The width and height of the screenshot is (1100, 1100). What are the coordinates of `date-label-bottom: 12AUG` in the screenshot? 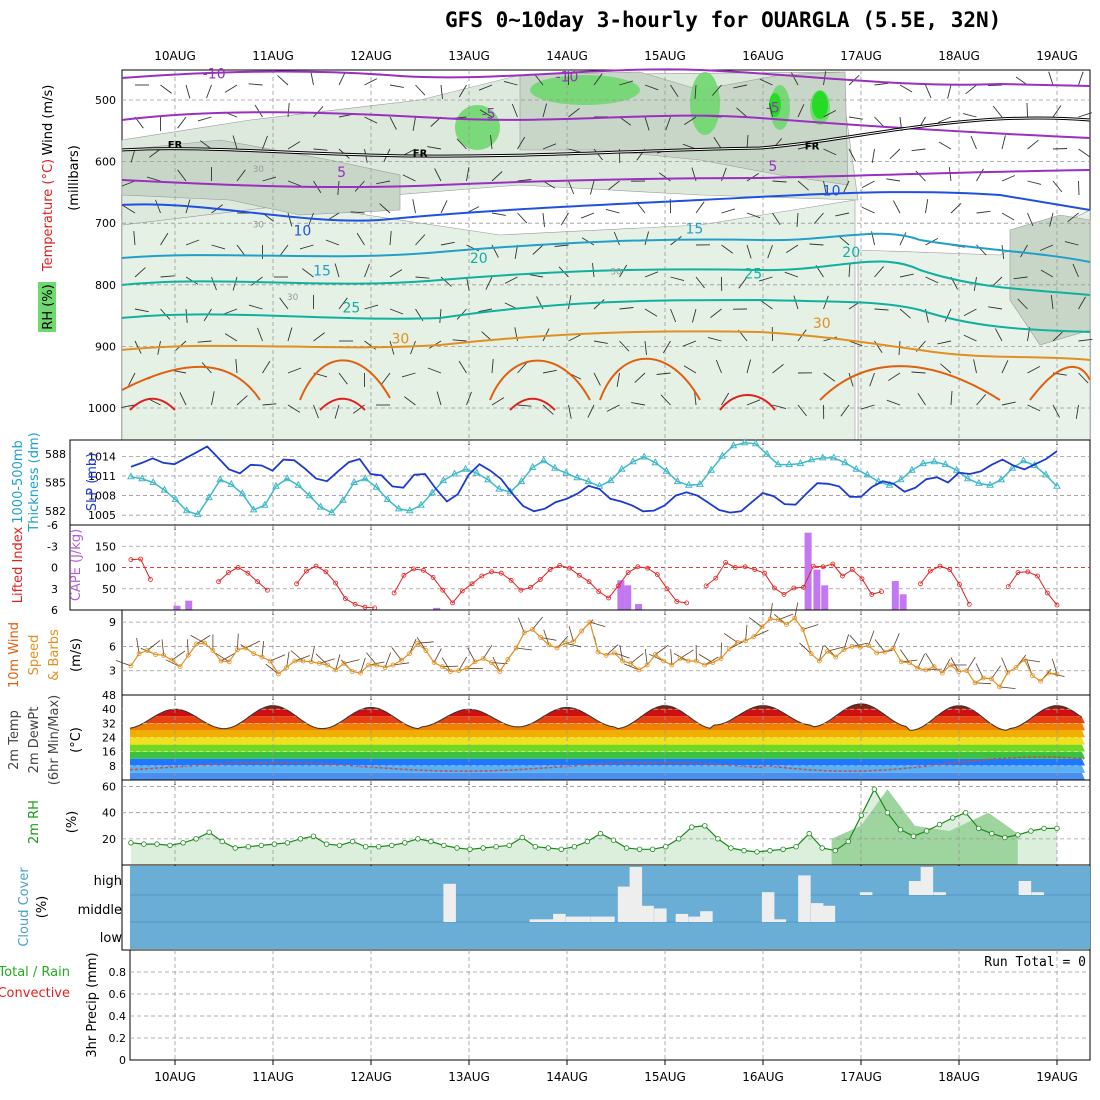 It's located at (371, 1077).